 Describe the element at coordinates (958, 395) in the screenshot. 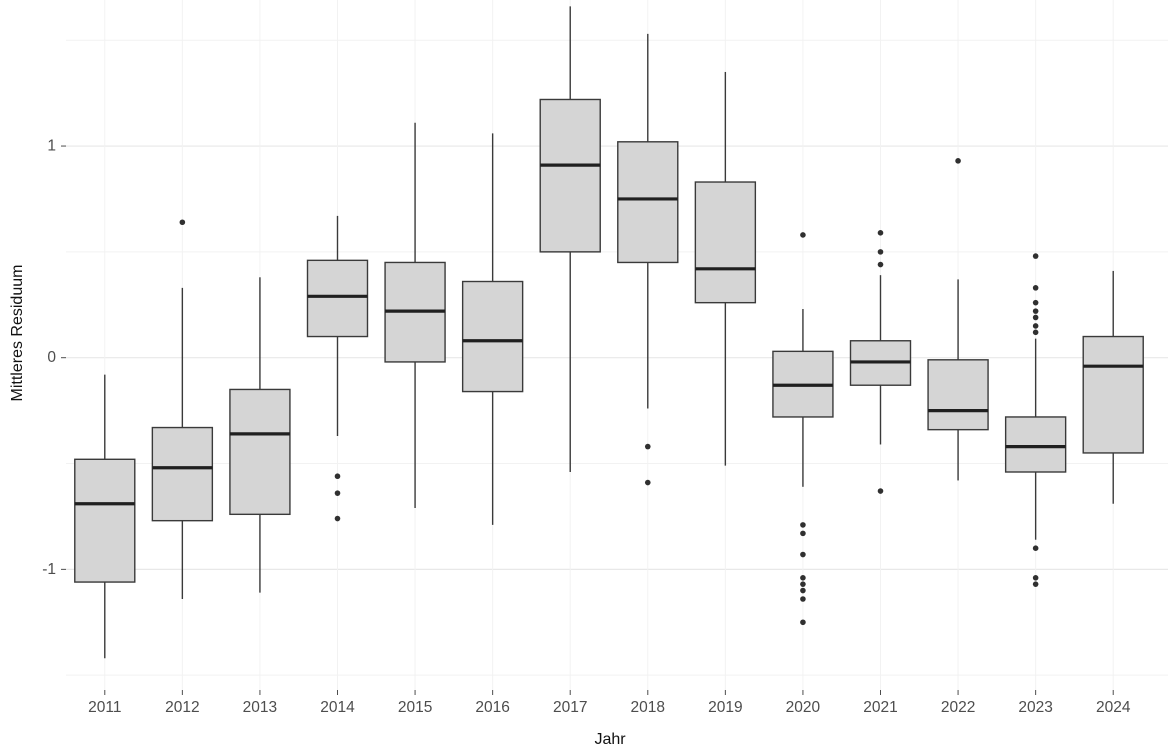

I see `box-2022` at that location.